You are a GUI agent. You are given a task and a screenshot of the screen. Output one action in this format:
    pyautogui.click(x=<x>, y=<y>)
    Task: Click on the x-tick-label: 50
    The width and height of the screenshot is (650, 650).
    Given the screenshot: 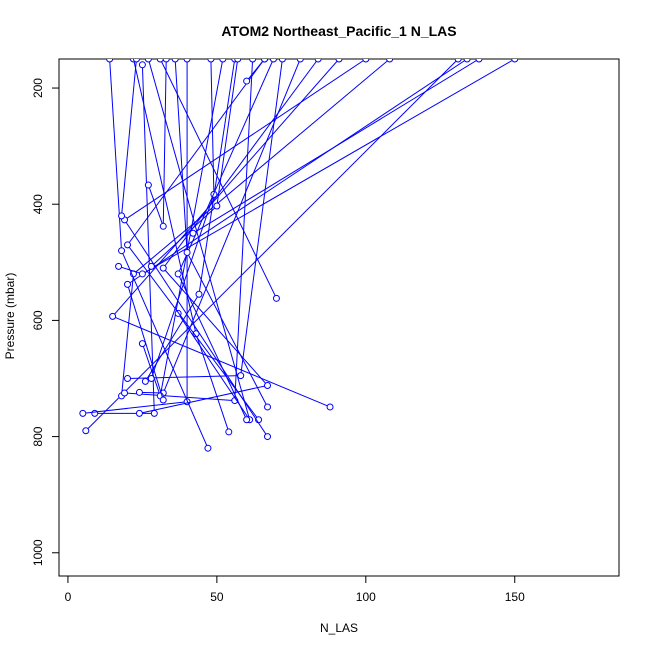 What is the action you would take?
    pyautogui.click(x=217, y=597)
    